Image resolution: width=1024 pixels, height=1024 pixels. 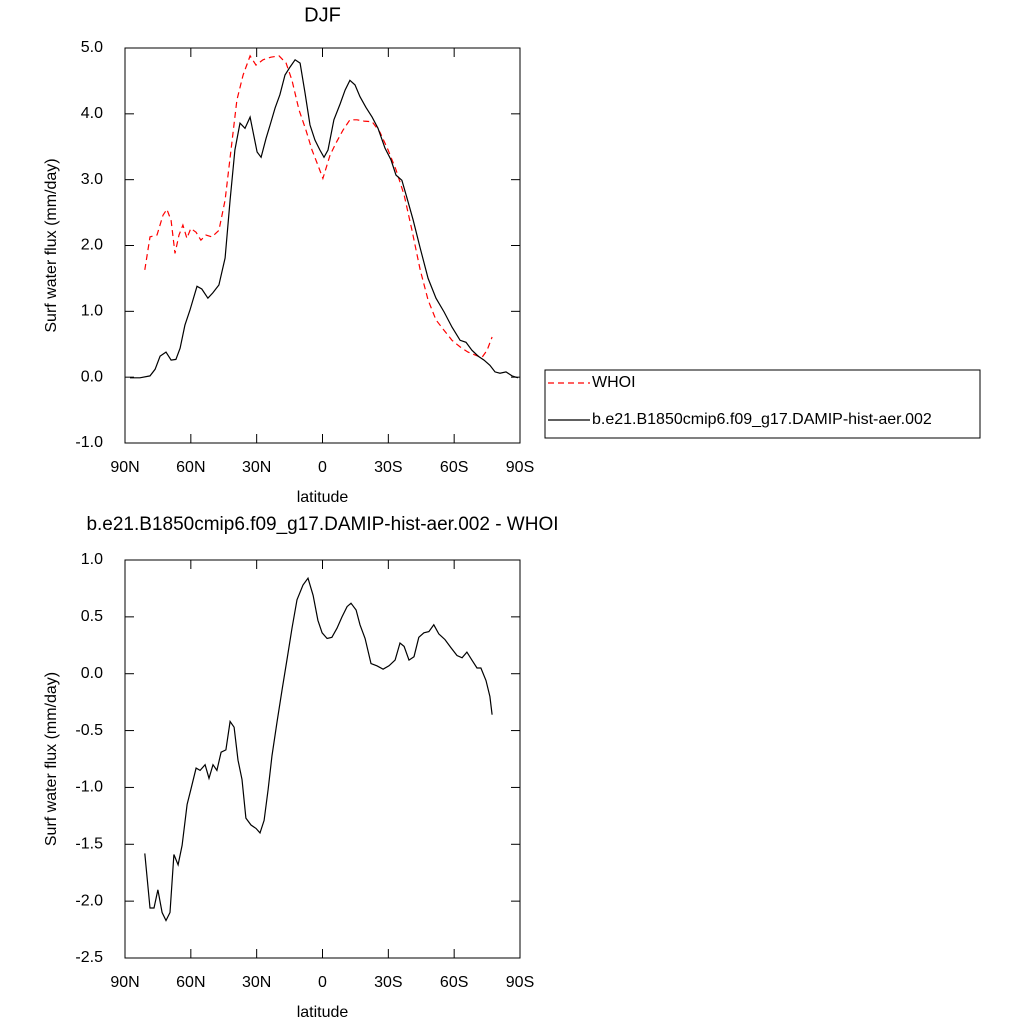 I want to click on legend-label: WHOI, so click(x=614, y=382).